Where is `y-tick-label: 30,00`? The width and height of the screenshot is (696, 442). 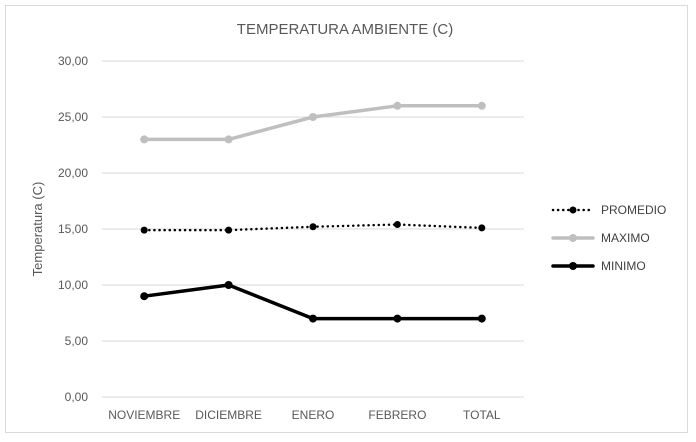 y-tick-label: 30,00 is located at coordinates (73, 61).